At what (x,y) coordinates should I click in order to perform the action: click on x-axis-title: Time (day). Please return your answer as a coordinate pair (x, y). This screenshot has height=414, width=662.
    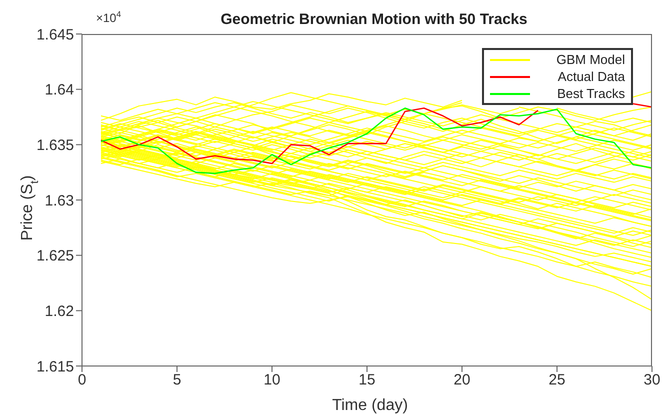
    Looking at the image, I should click on (370, 405).